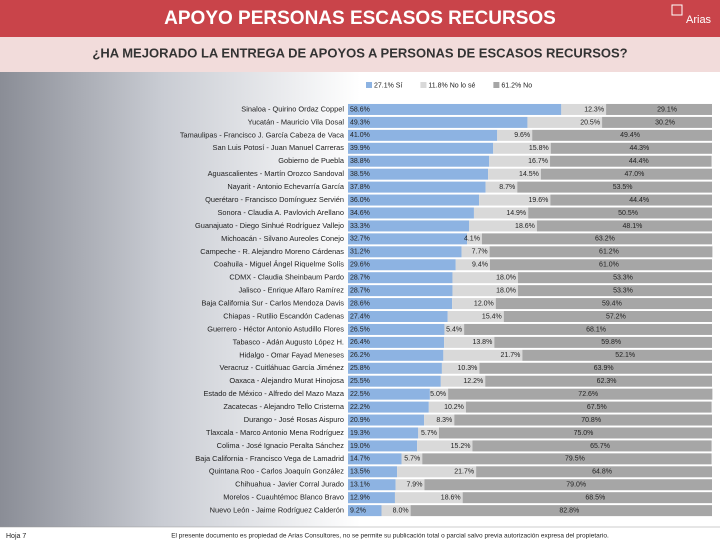  I want to click on legend-label: 27.1% Sí, so click(388, 85).